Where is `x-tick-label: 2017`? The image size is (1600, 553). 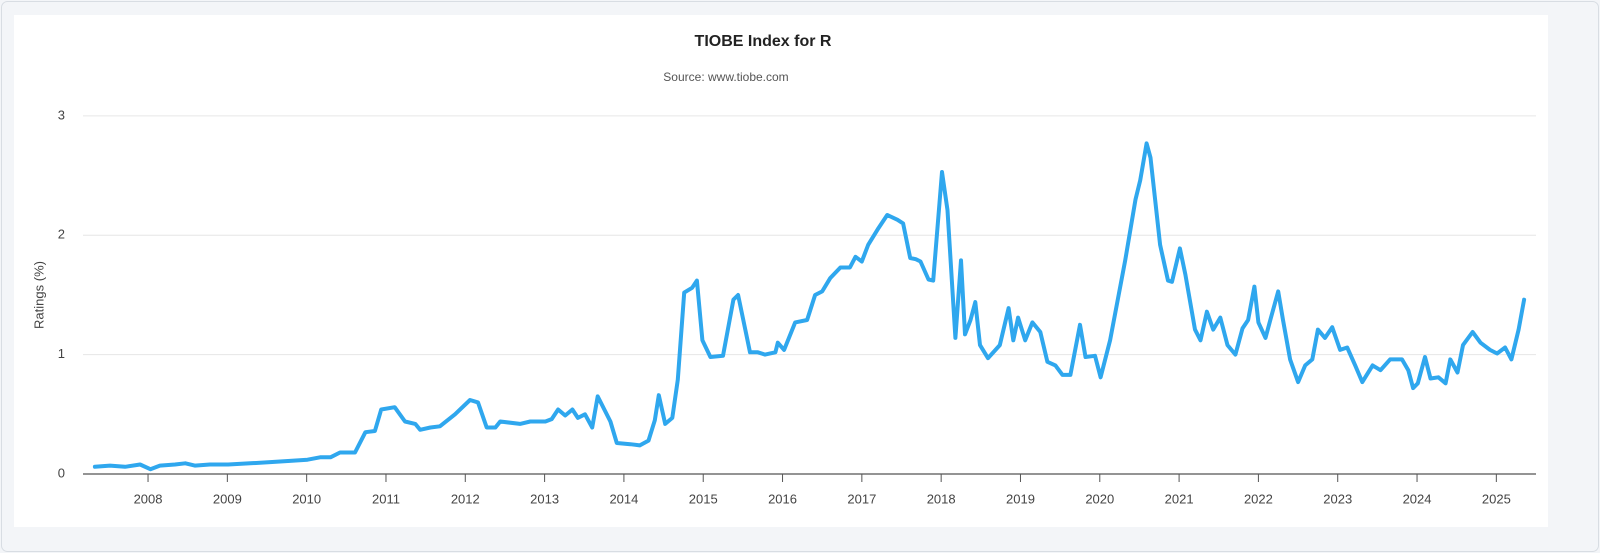 x-tick-label: 2017 is located at coordinates (861, 498).